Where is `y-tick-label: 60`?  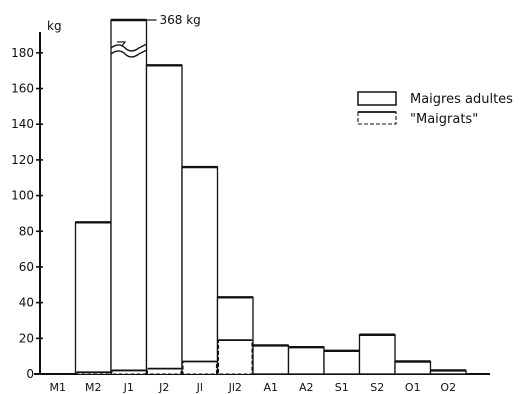 y-tick-label: 60 is located at coordinates (26, 267).